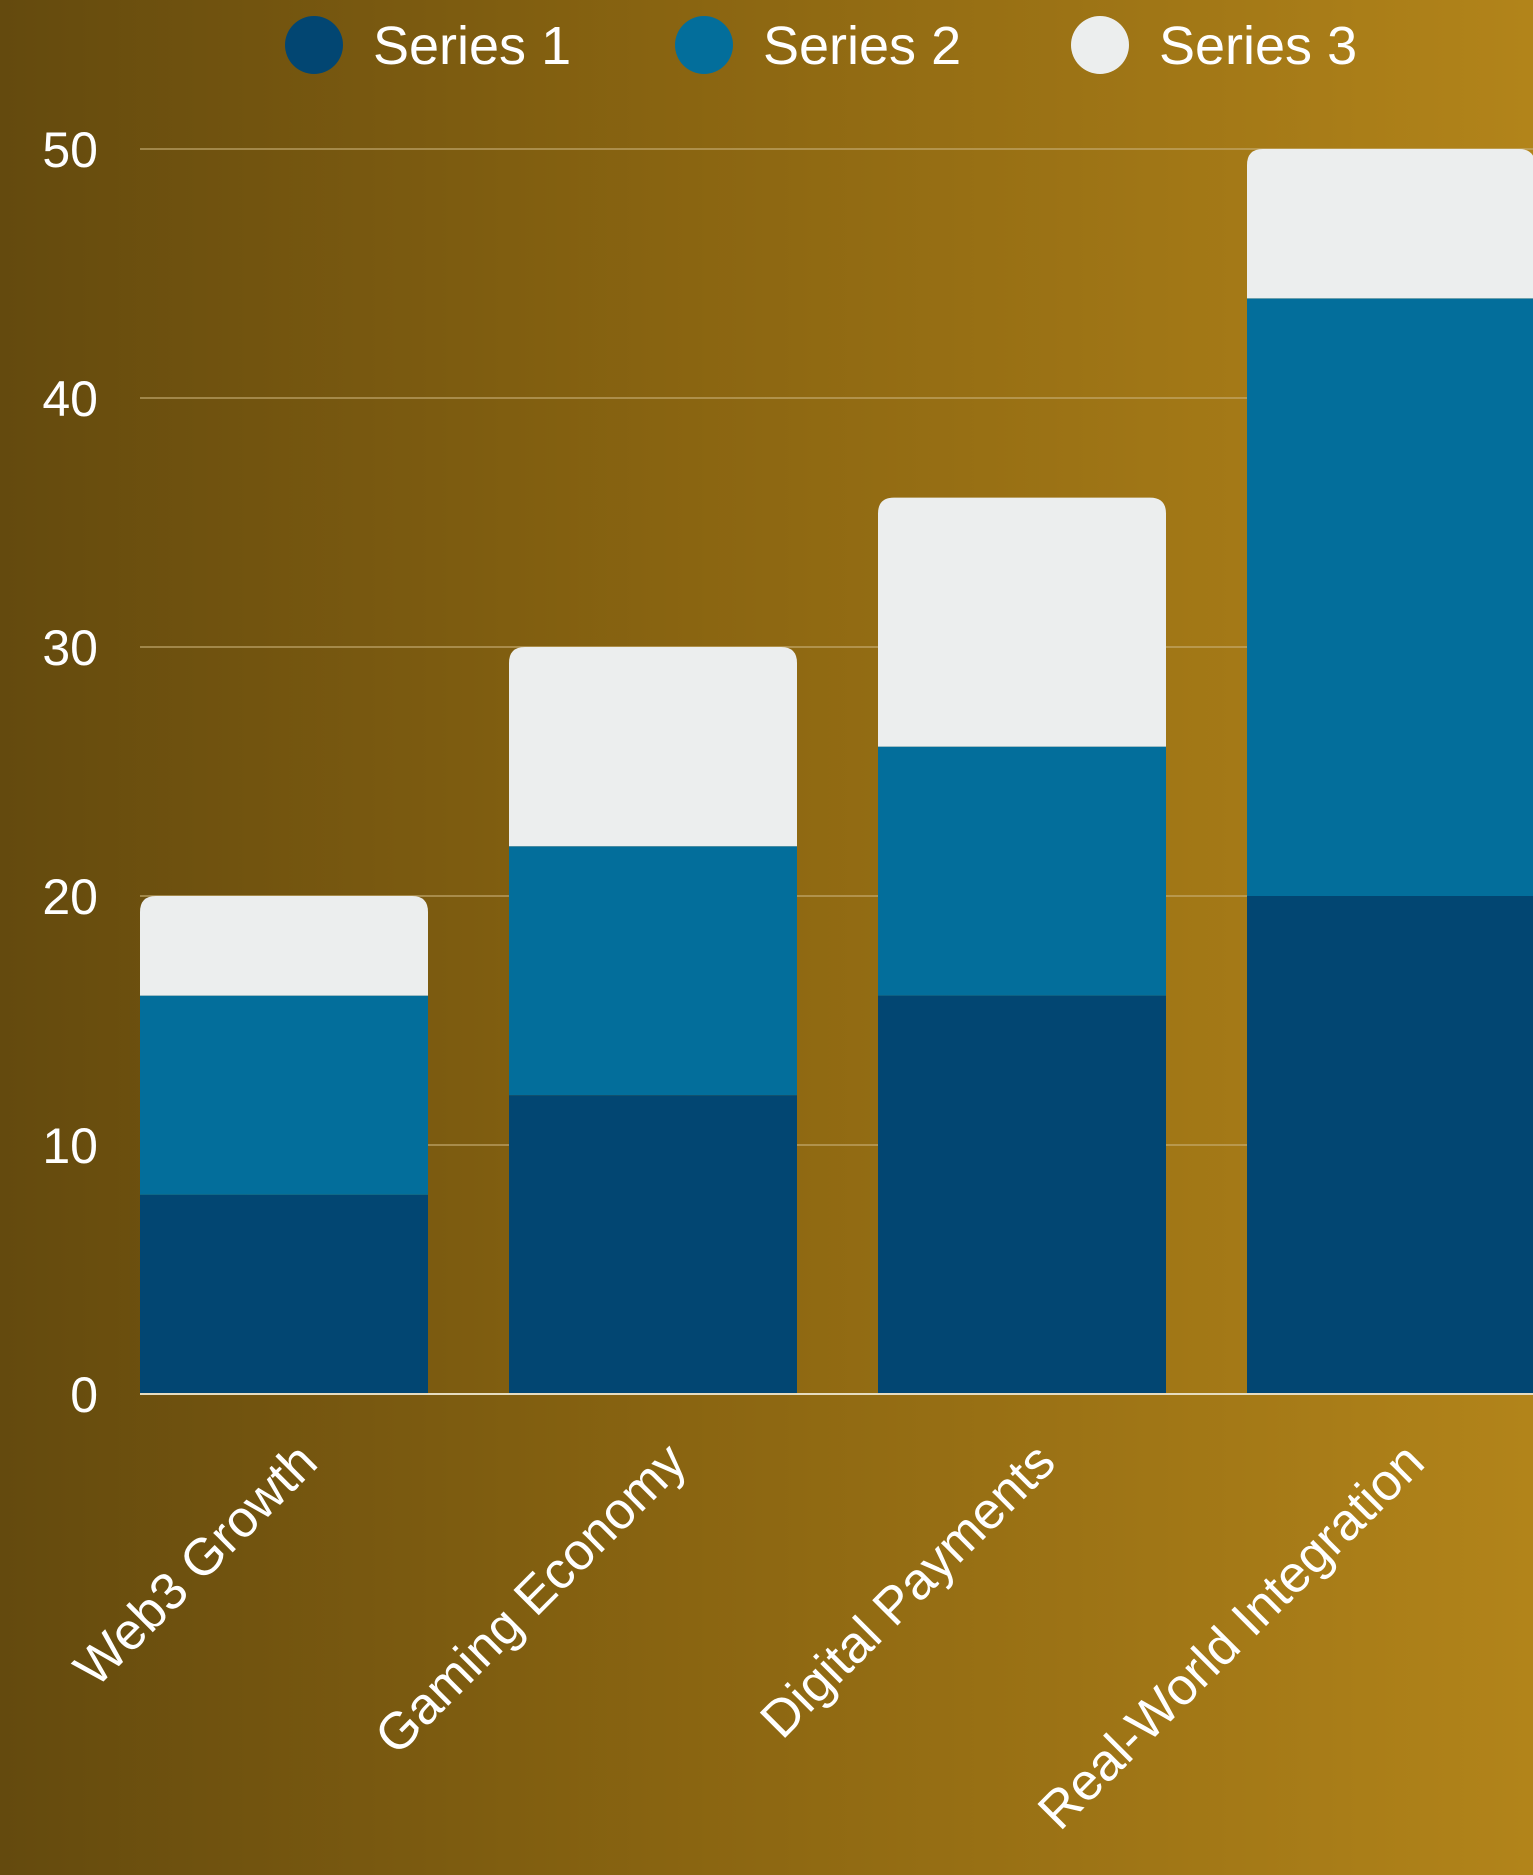  Describe the element at coordinates (70, 648) in the screenshot. I see `y-tick-label: 30` at that location.